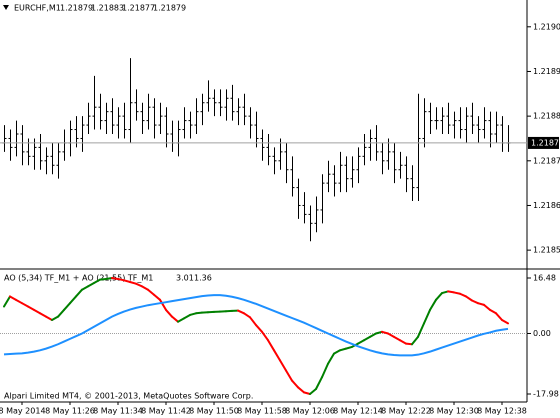 This screenshot has width=560, height=418. Describe the element at coordinates (406, 411) in the screenshot. I see `x-tick-label: 8 May 12:22` at that location.